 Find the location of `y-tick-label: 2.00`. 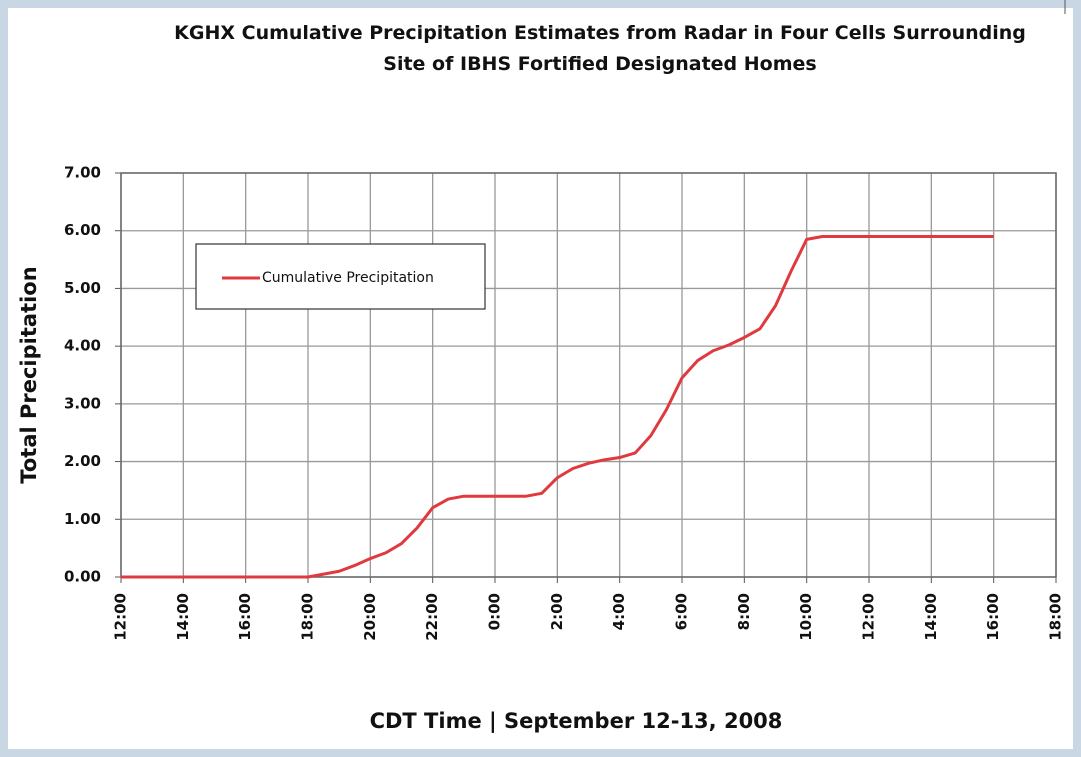

y-tick-label: 2.00 is located at coordinates (82, 461).